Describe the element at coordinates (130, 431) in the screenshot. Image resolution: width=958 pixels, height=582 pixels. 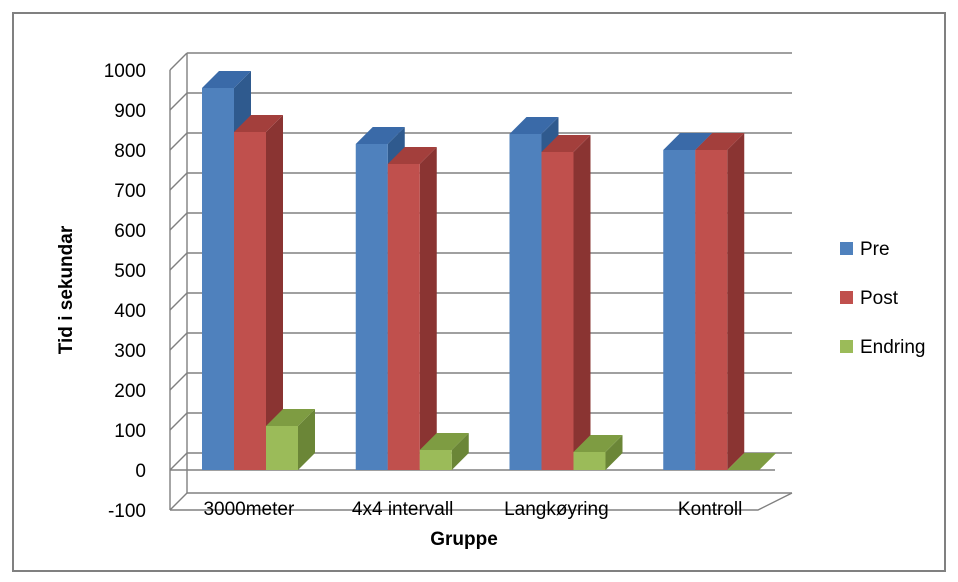
I see `y-tick-label: 100` at that location.